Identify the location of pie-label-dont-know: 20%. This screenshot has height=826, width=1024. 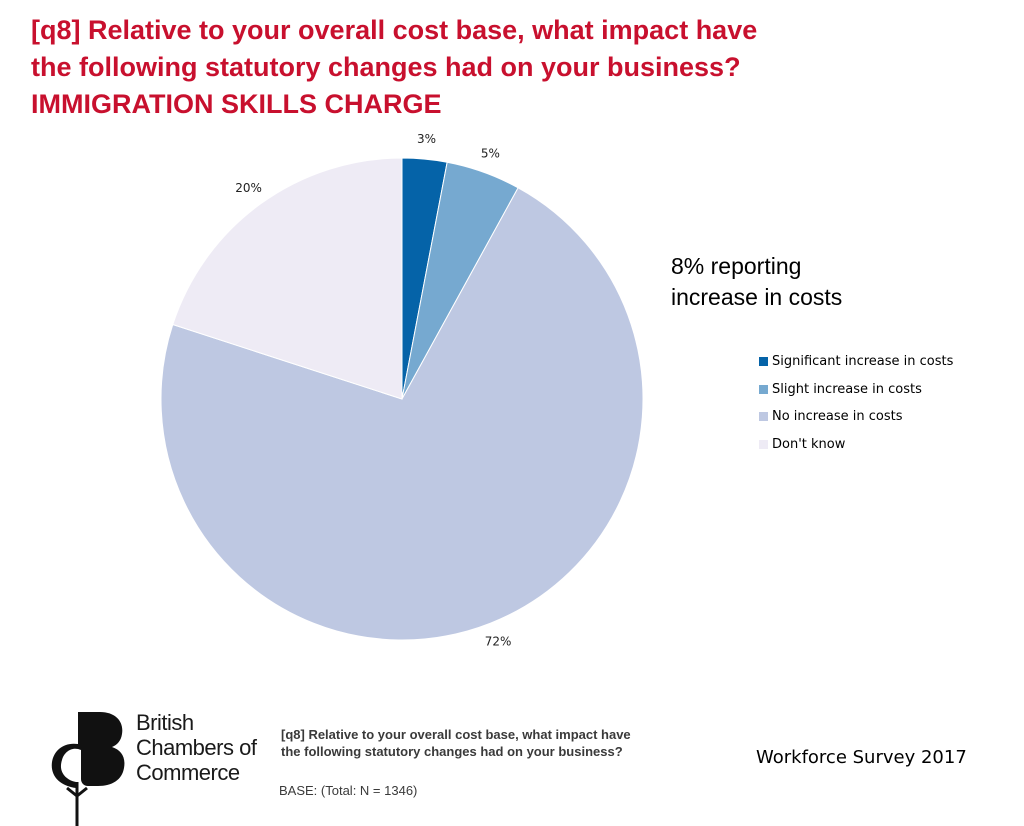
(248, 188).